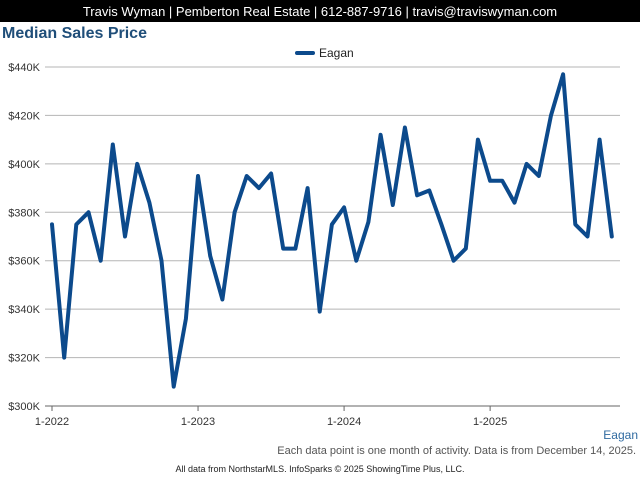 The height and width of the screenshot is (480, 640). I want to click on x-tick-label: 1-2023, so click(198, 422).